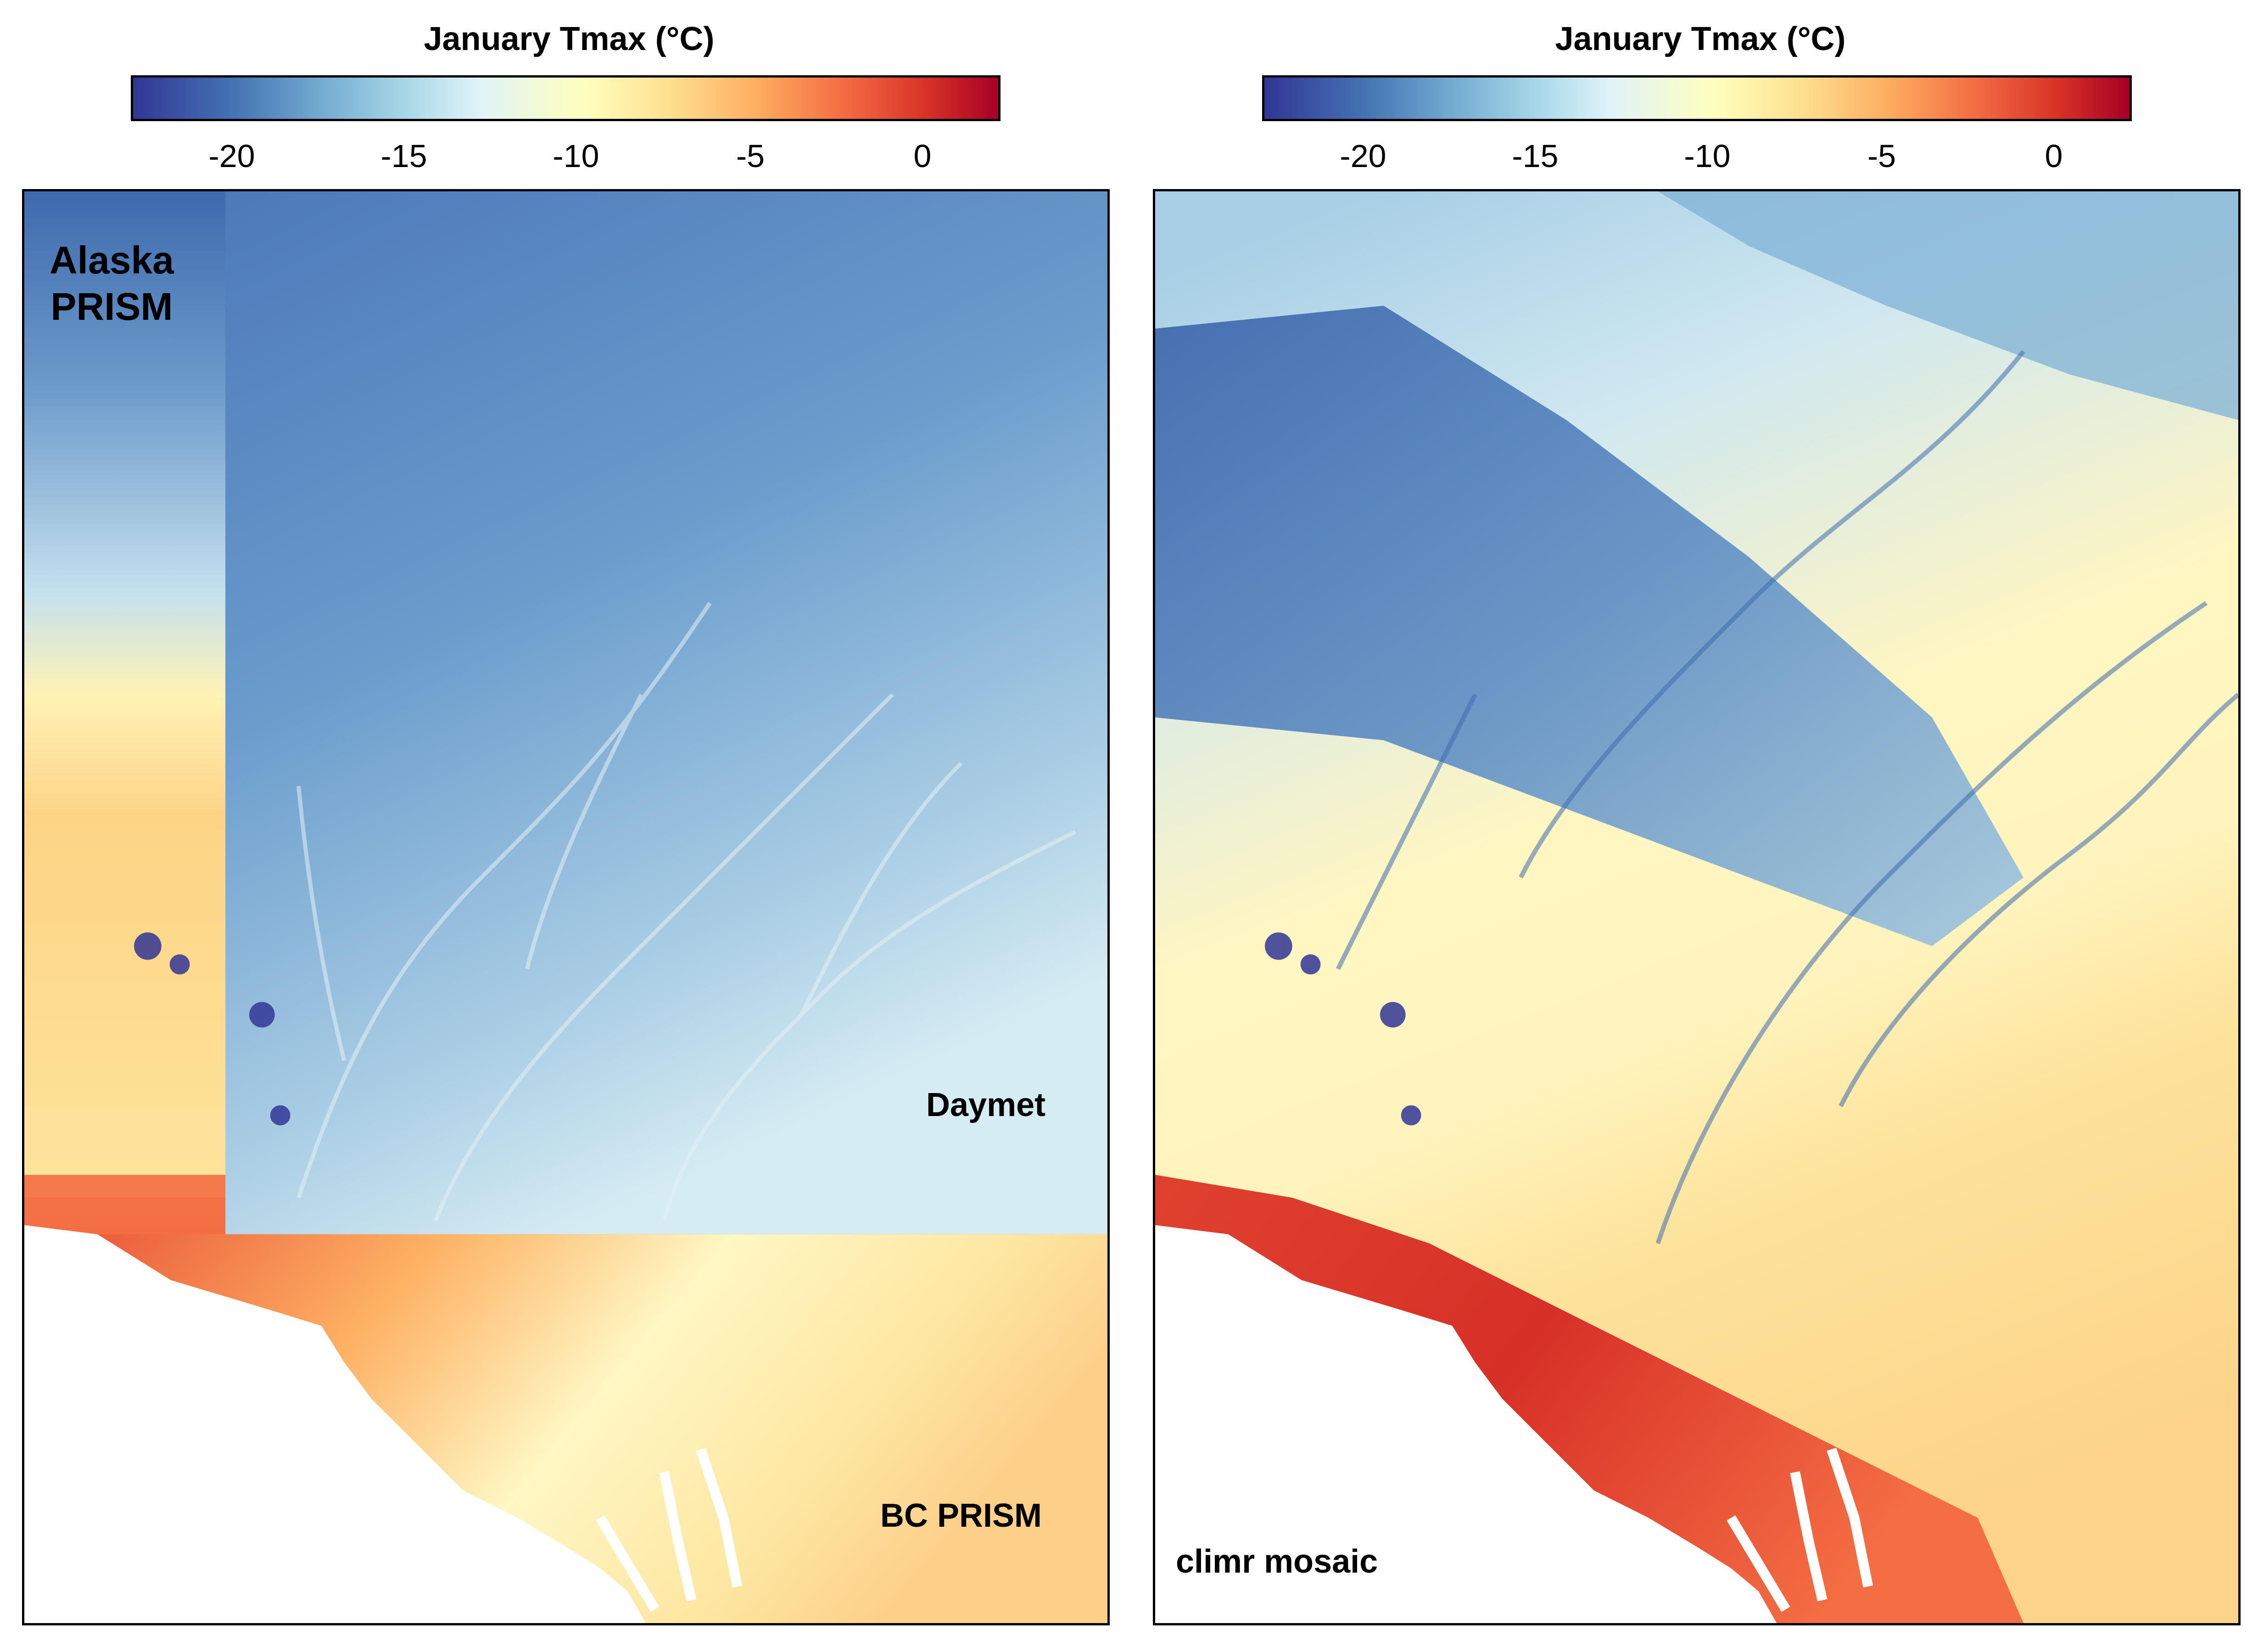  Describe the element at coordinates (111, 306) in the screenshot. I see `label-alaska-prism-line2: PRISM` at that location.